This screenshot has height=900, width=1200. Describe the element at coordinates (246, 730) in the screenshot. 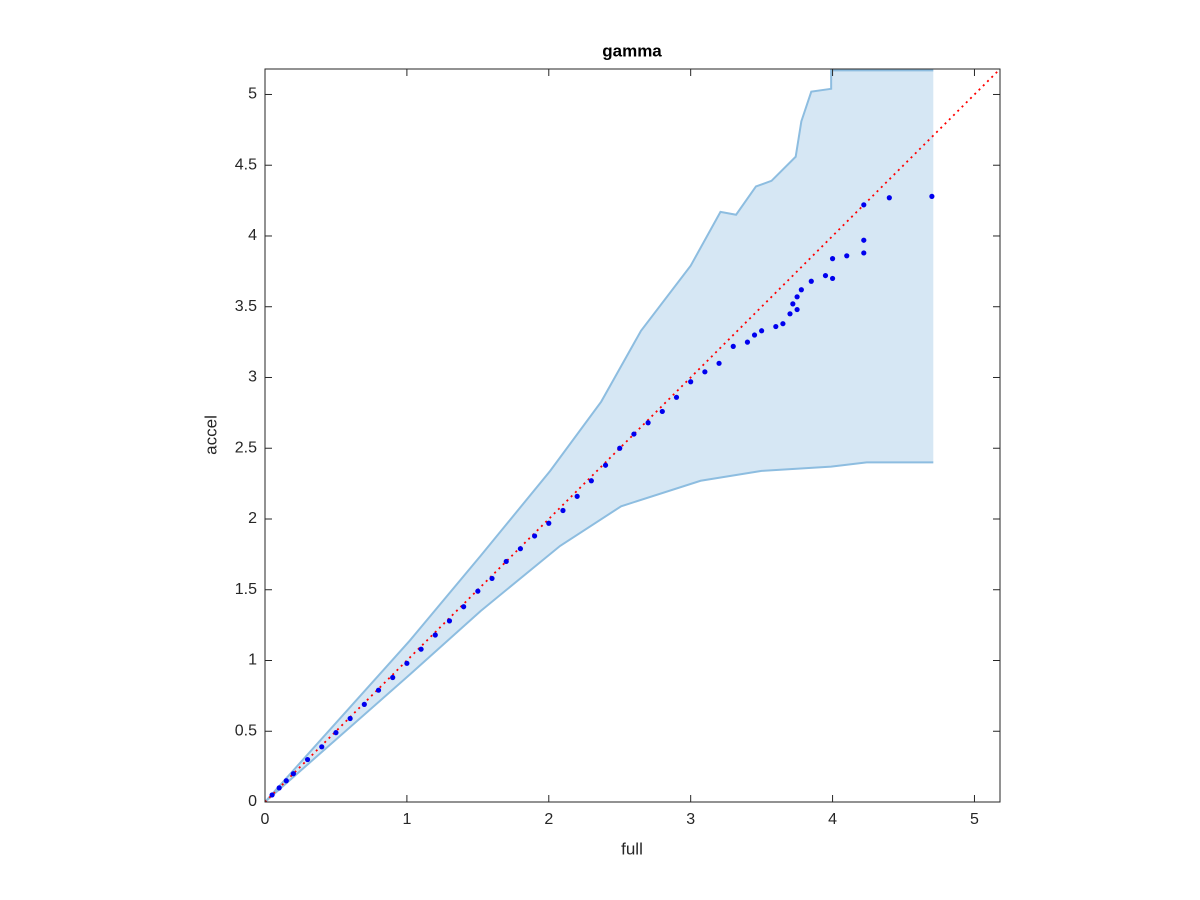

I see `y-tick-label: 0.5` at that location.